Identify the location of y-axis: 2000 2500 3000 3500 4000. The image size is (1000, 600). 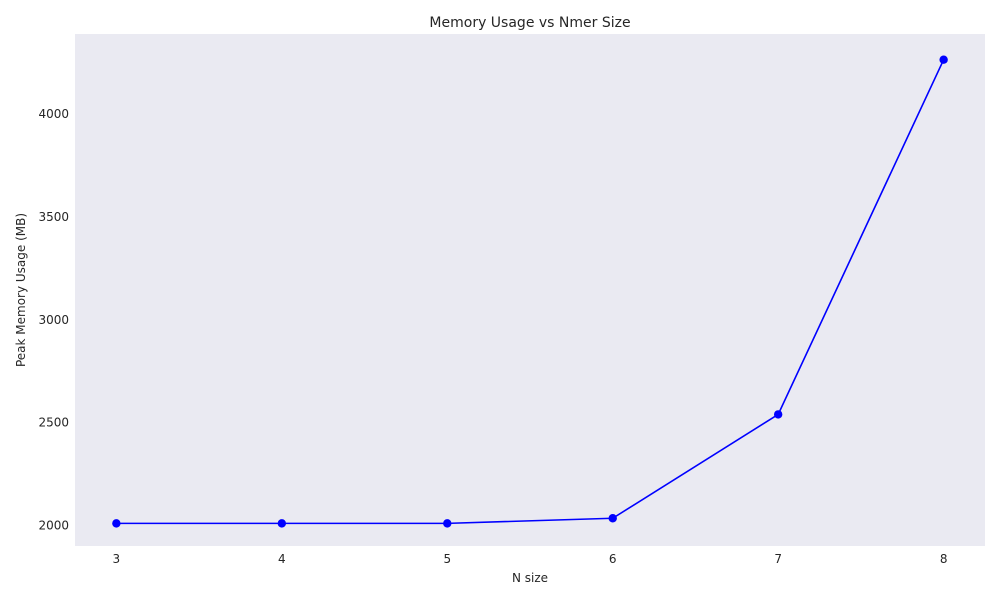
(53, 319).